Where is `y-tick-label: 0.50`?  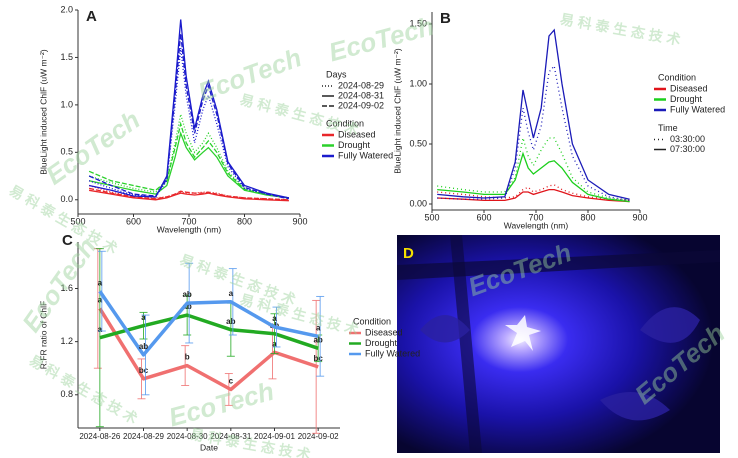 y-tick-label: 0.50 is located at coordinates (418, 143).